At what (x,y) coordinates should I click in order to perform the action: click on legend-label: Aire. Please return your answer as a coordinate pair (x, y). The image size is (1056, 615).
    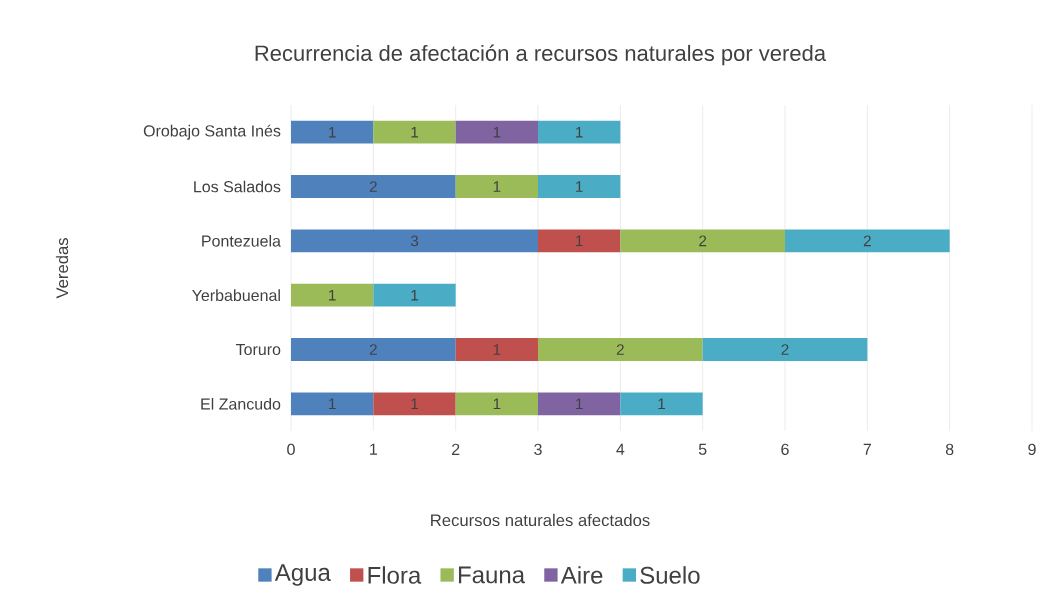
    Looking at the image, I should click on (581, 575).